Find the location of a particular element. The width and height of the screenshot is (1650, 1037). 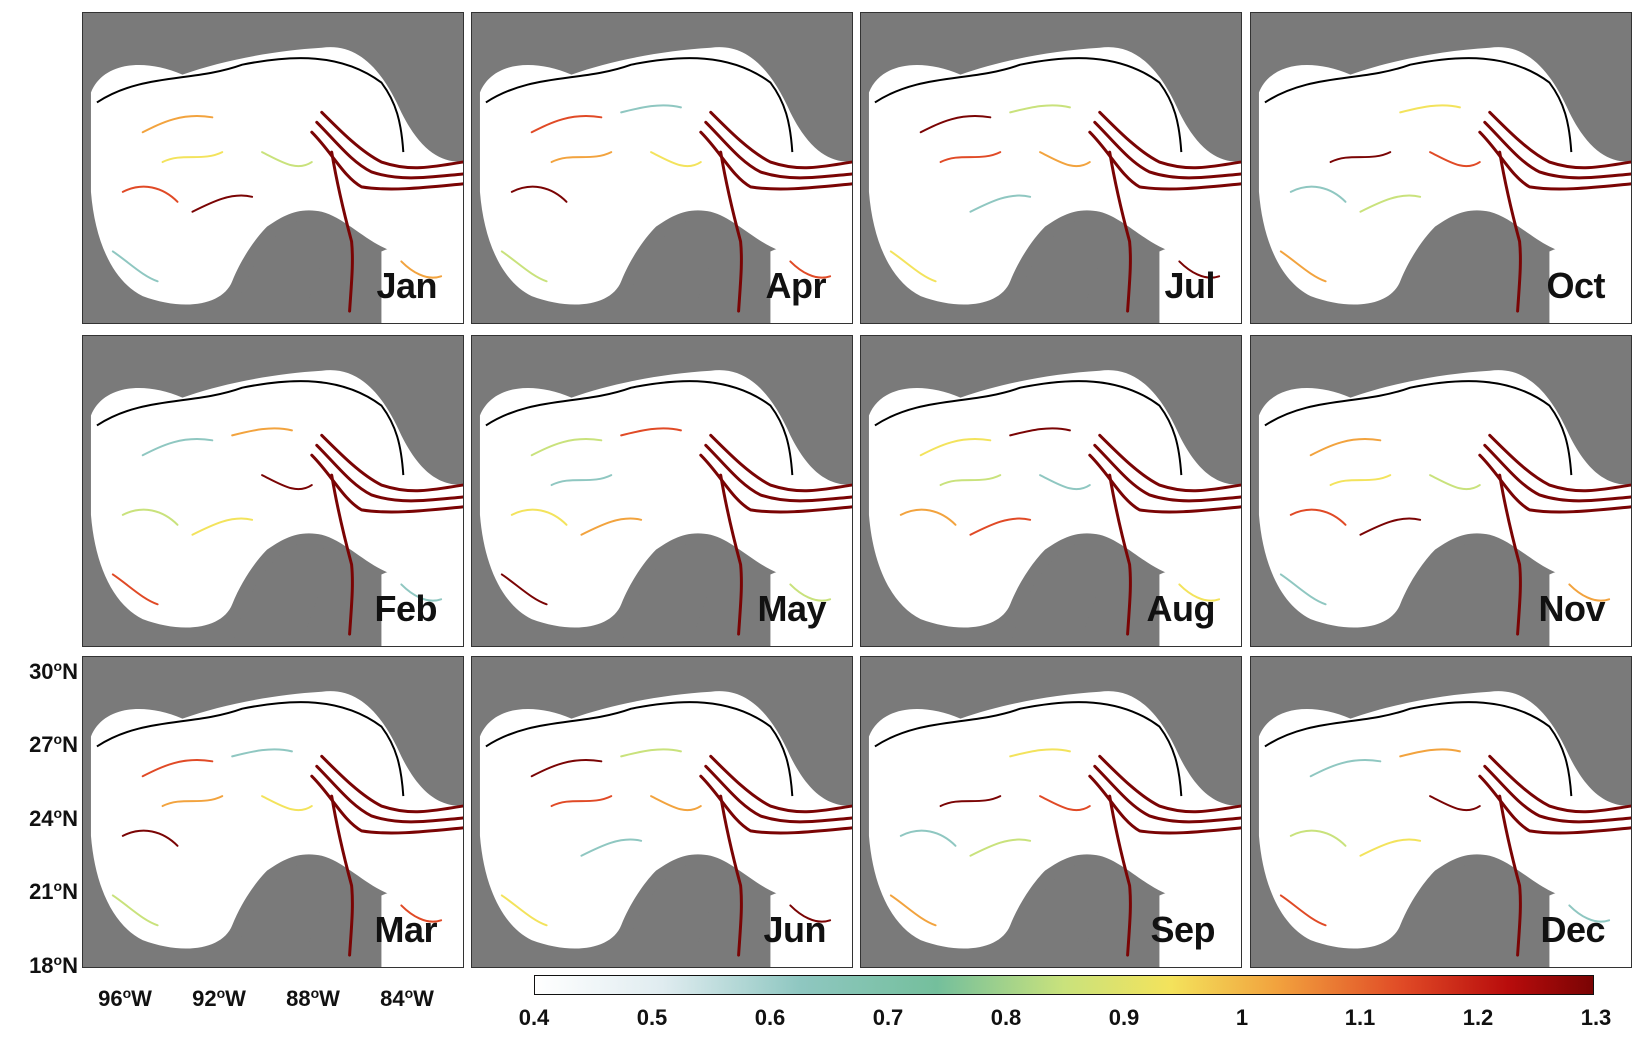

map-jul is located at coordinates (1051, 168).